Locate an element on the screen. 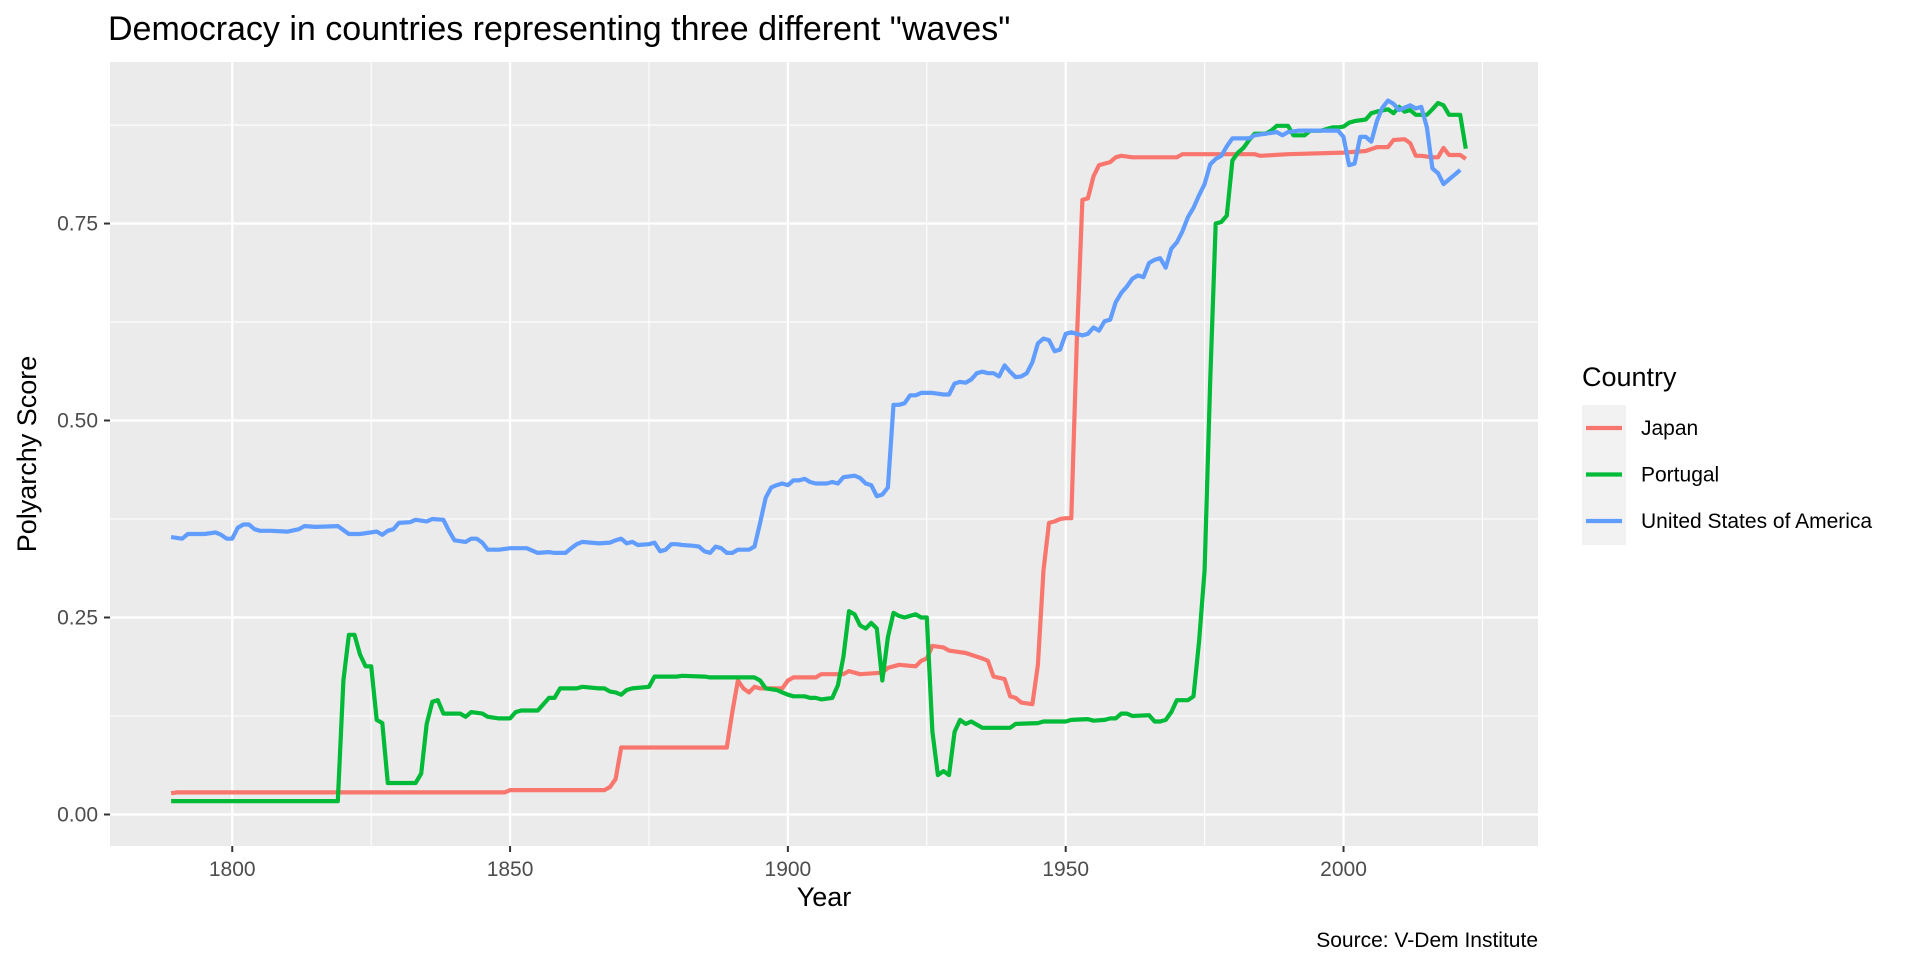  y-tick-label: 0.00 is located at coordinates (77, 814).